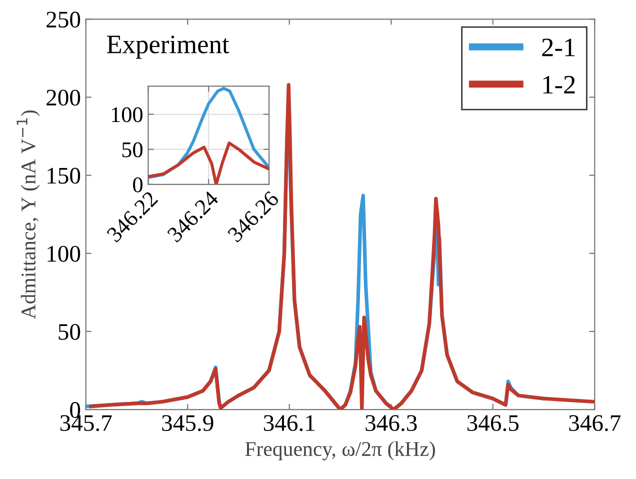 This screenshot has height=479, width=636. Describe the element at coordinates (289, 423) in the screenshot. I see `x-tick-label: 346.1` at that location.